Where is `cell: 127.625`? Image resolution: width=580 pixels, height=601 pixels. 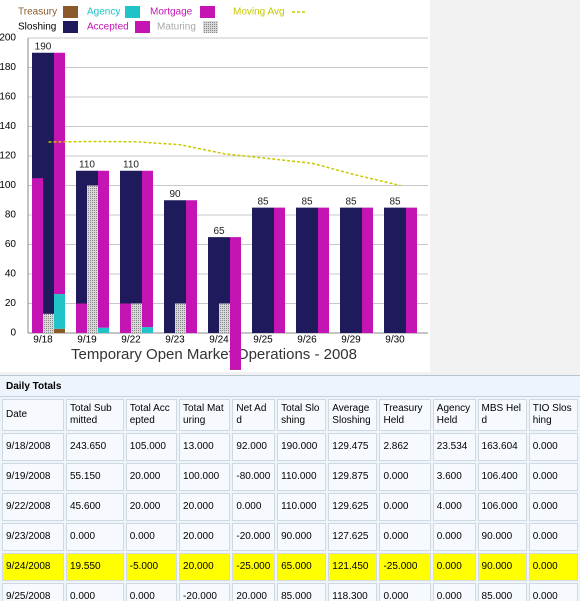 cell: 127.625 is located at coordinates (353, 537).